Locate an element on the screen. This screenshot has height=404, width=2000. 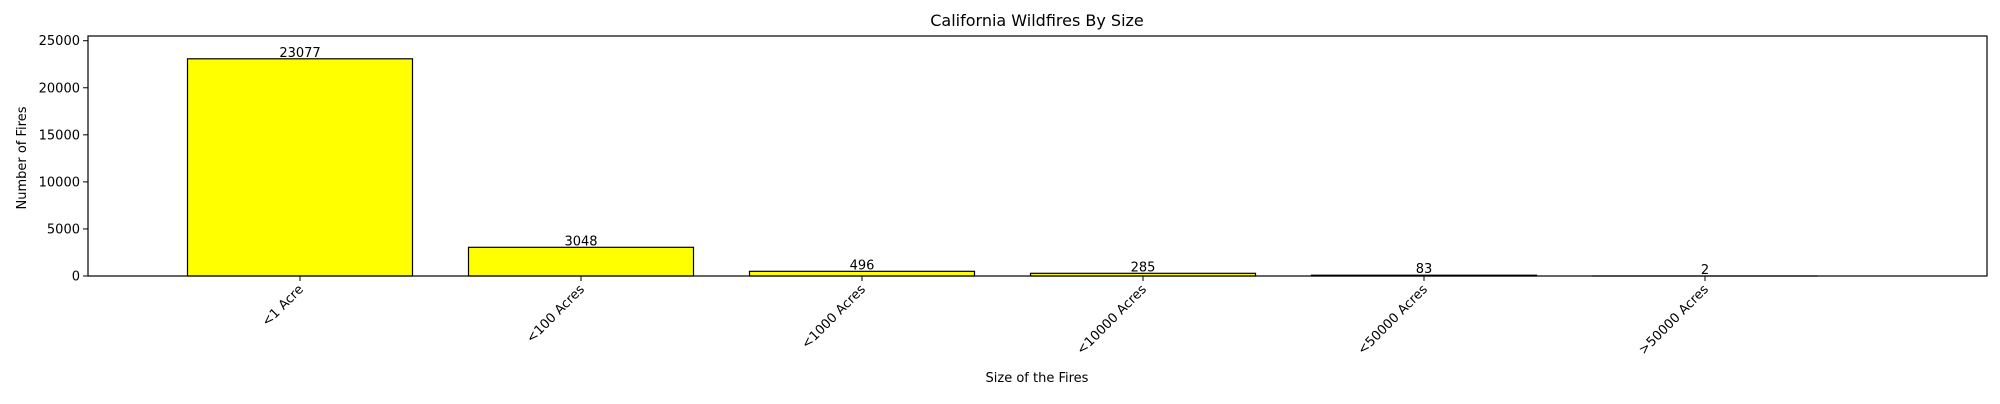
bar-value-label: 285 is located at coordinates (1143, 267).